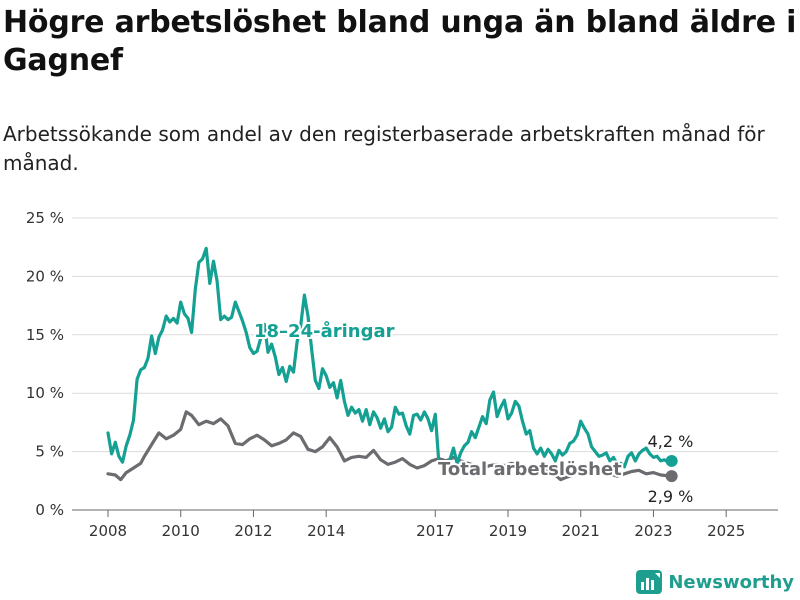 This screenshot has width=800, height=600. I want to click on newsworthy-brand: Newsworthy, so click(715, 582).